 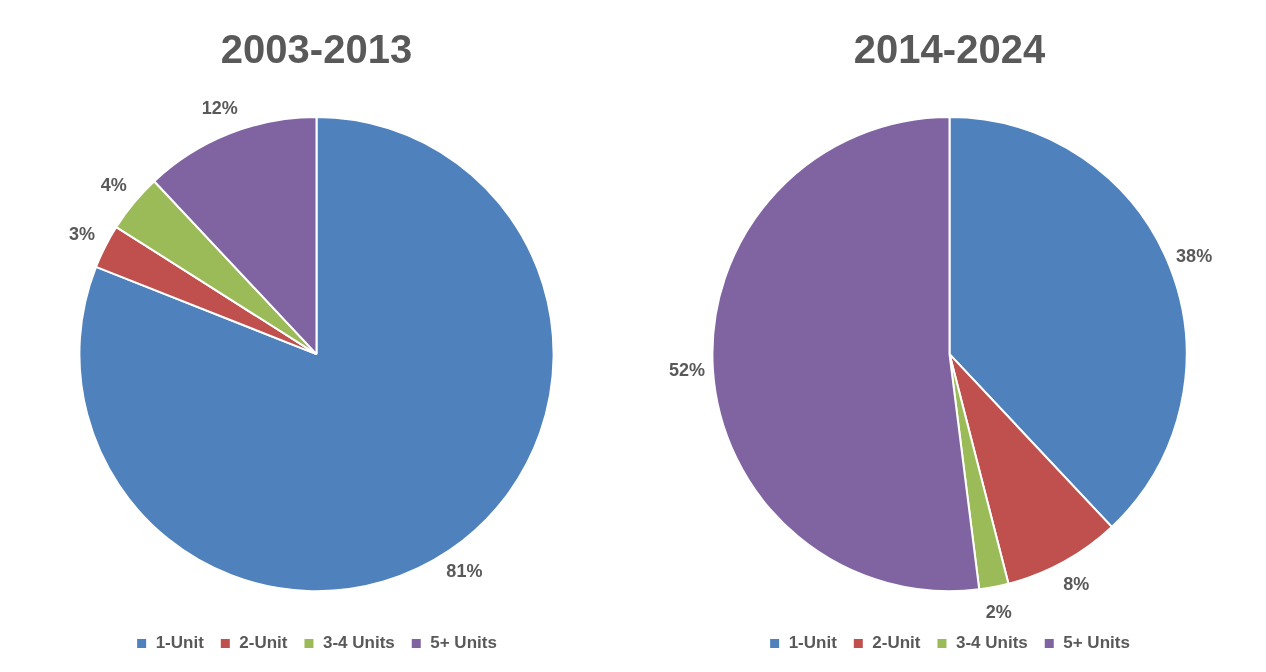 I want to click on data-label: 38%, so click(x=1194, y=256).